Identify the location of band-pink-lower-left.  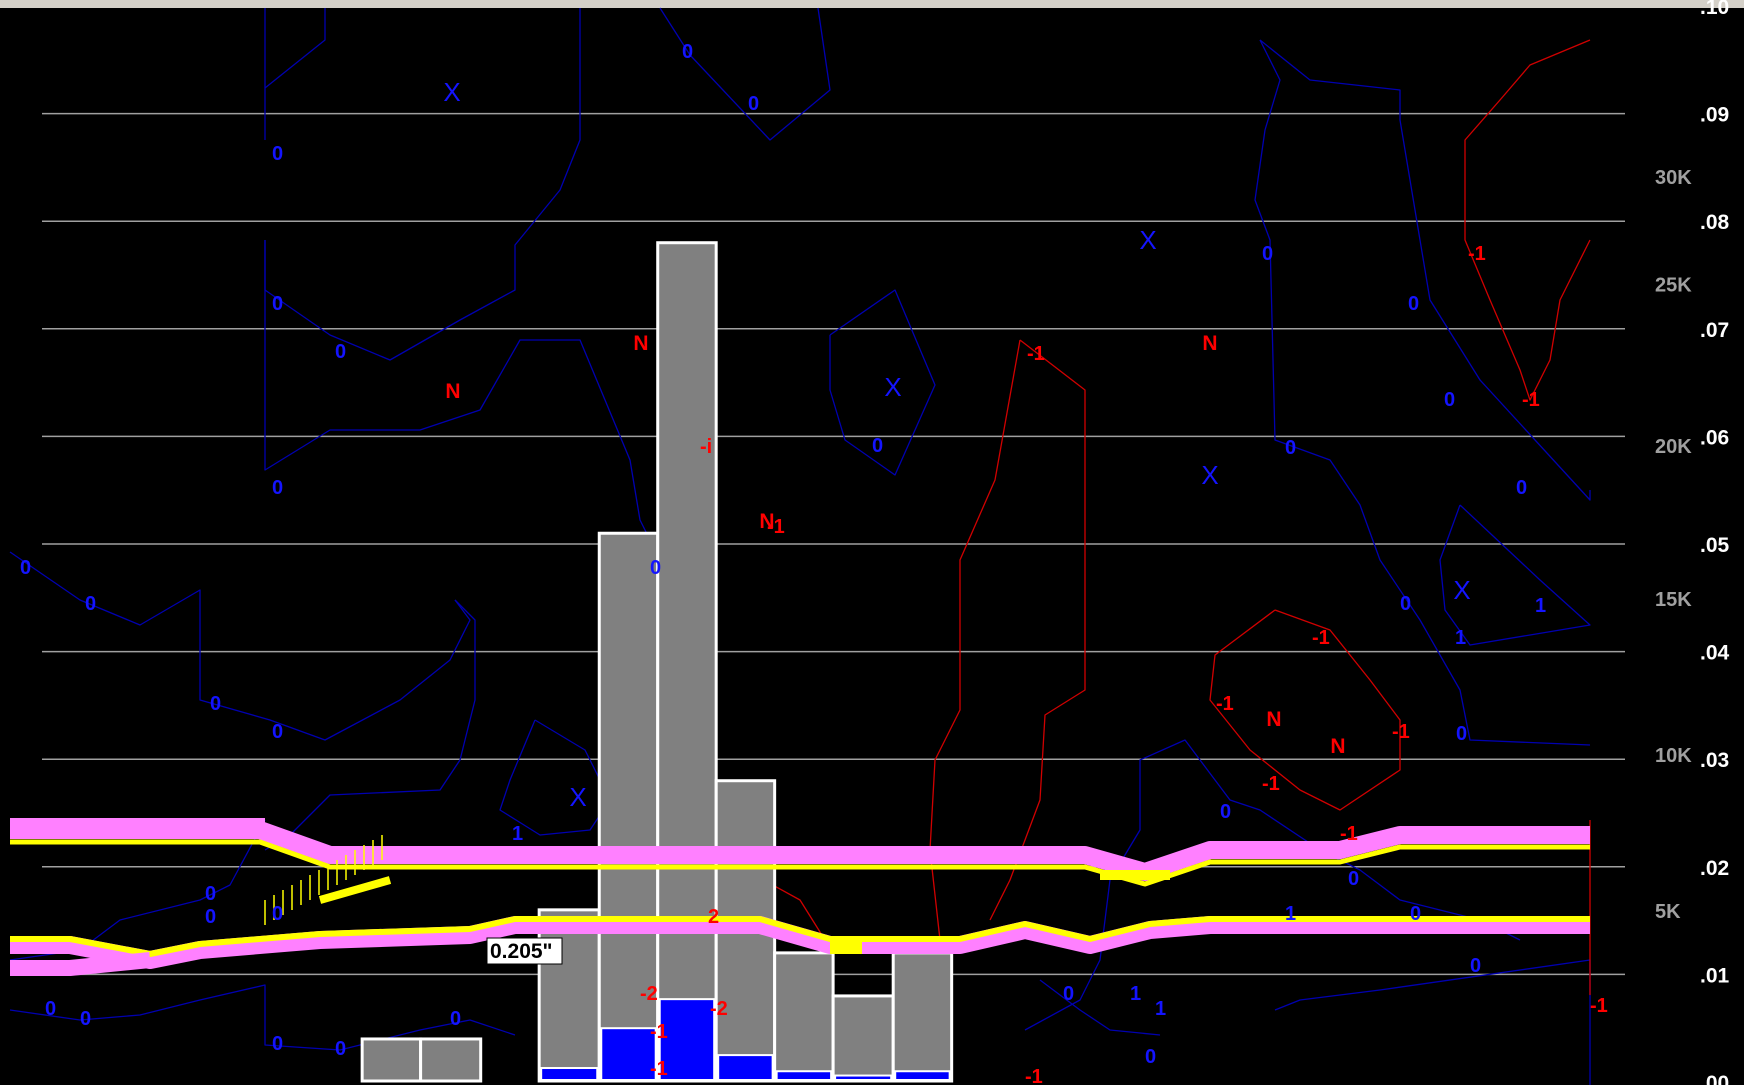
(80, 964).